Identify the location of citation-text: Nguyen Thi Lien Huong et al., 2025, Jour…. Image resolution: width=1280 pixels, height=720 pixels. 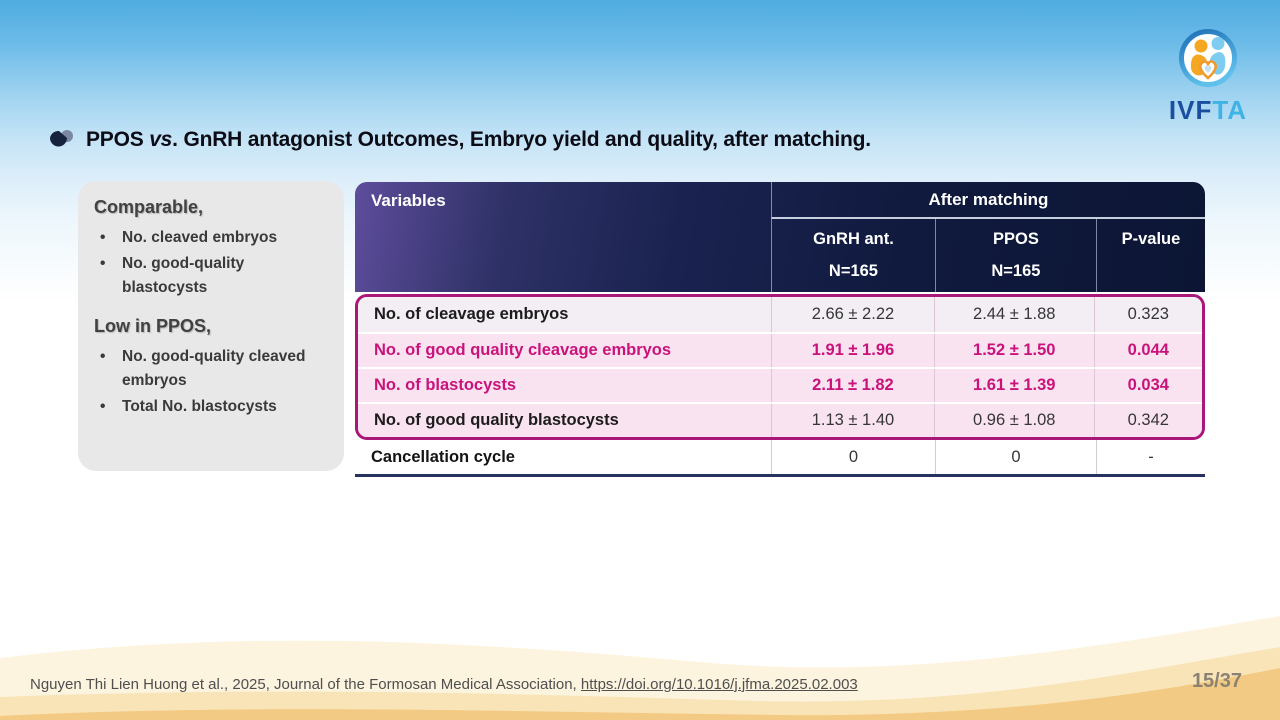
(305, 684).